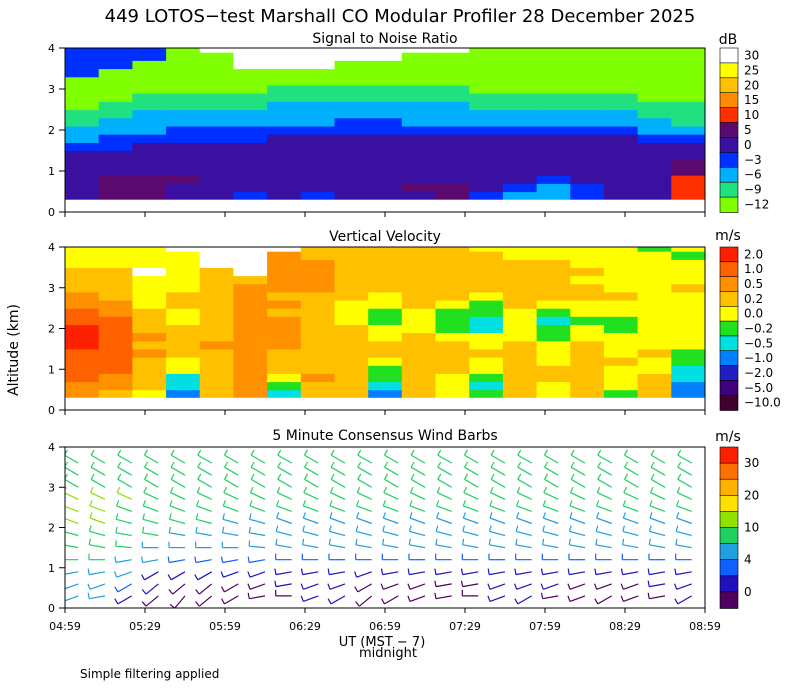 The height and width of the screenshot is (700, 800). I want to click on wind-colorbar-label: 30, so click(751, 463).